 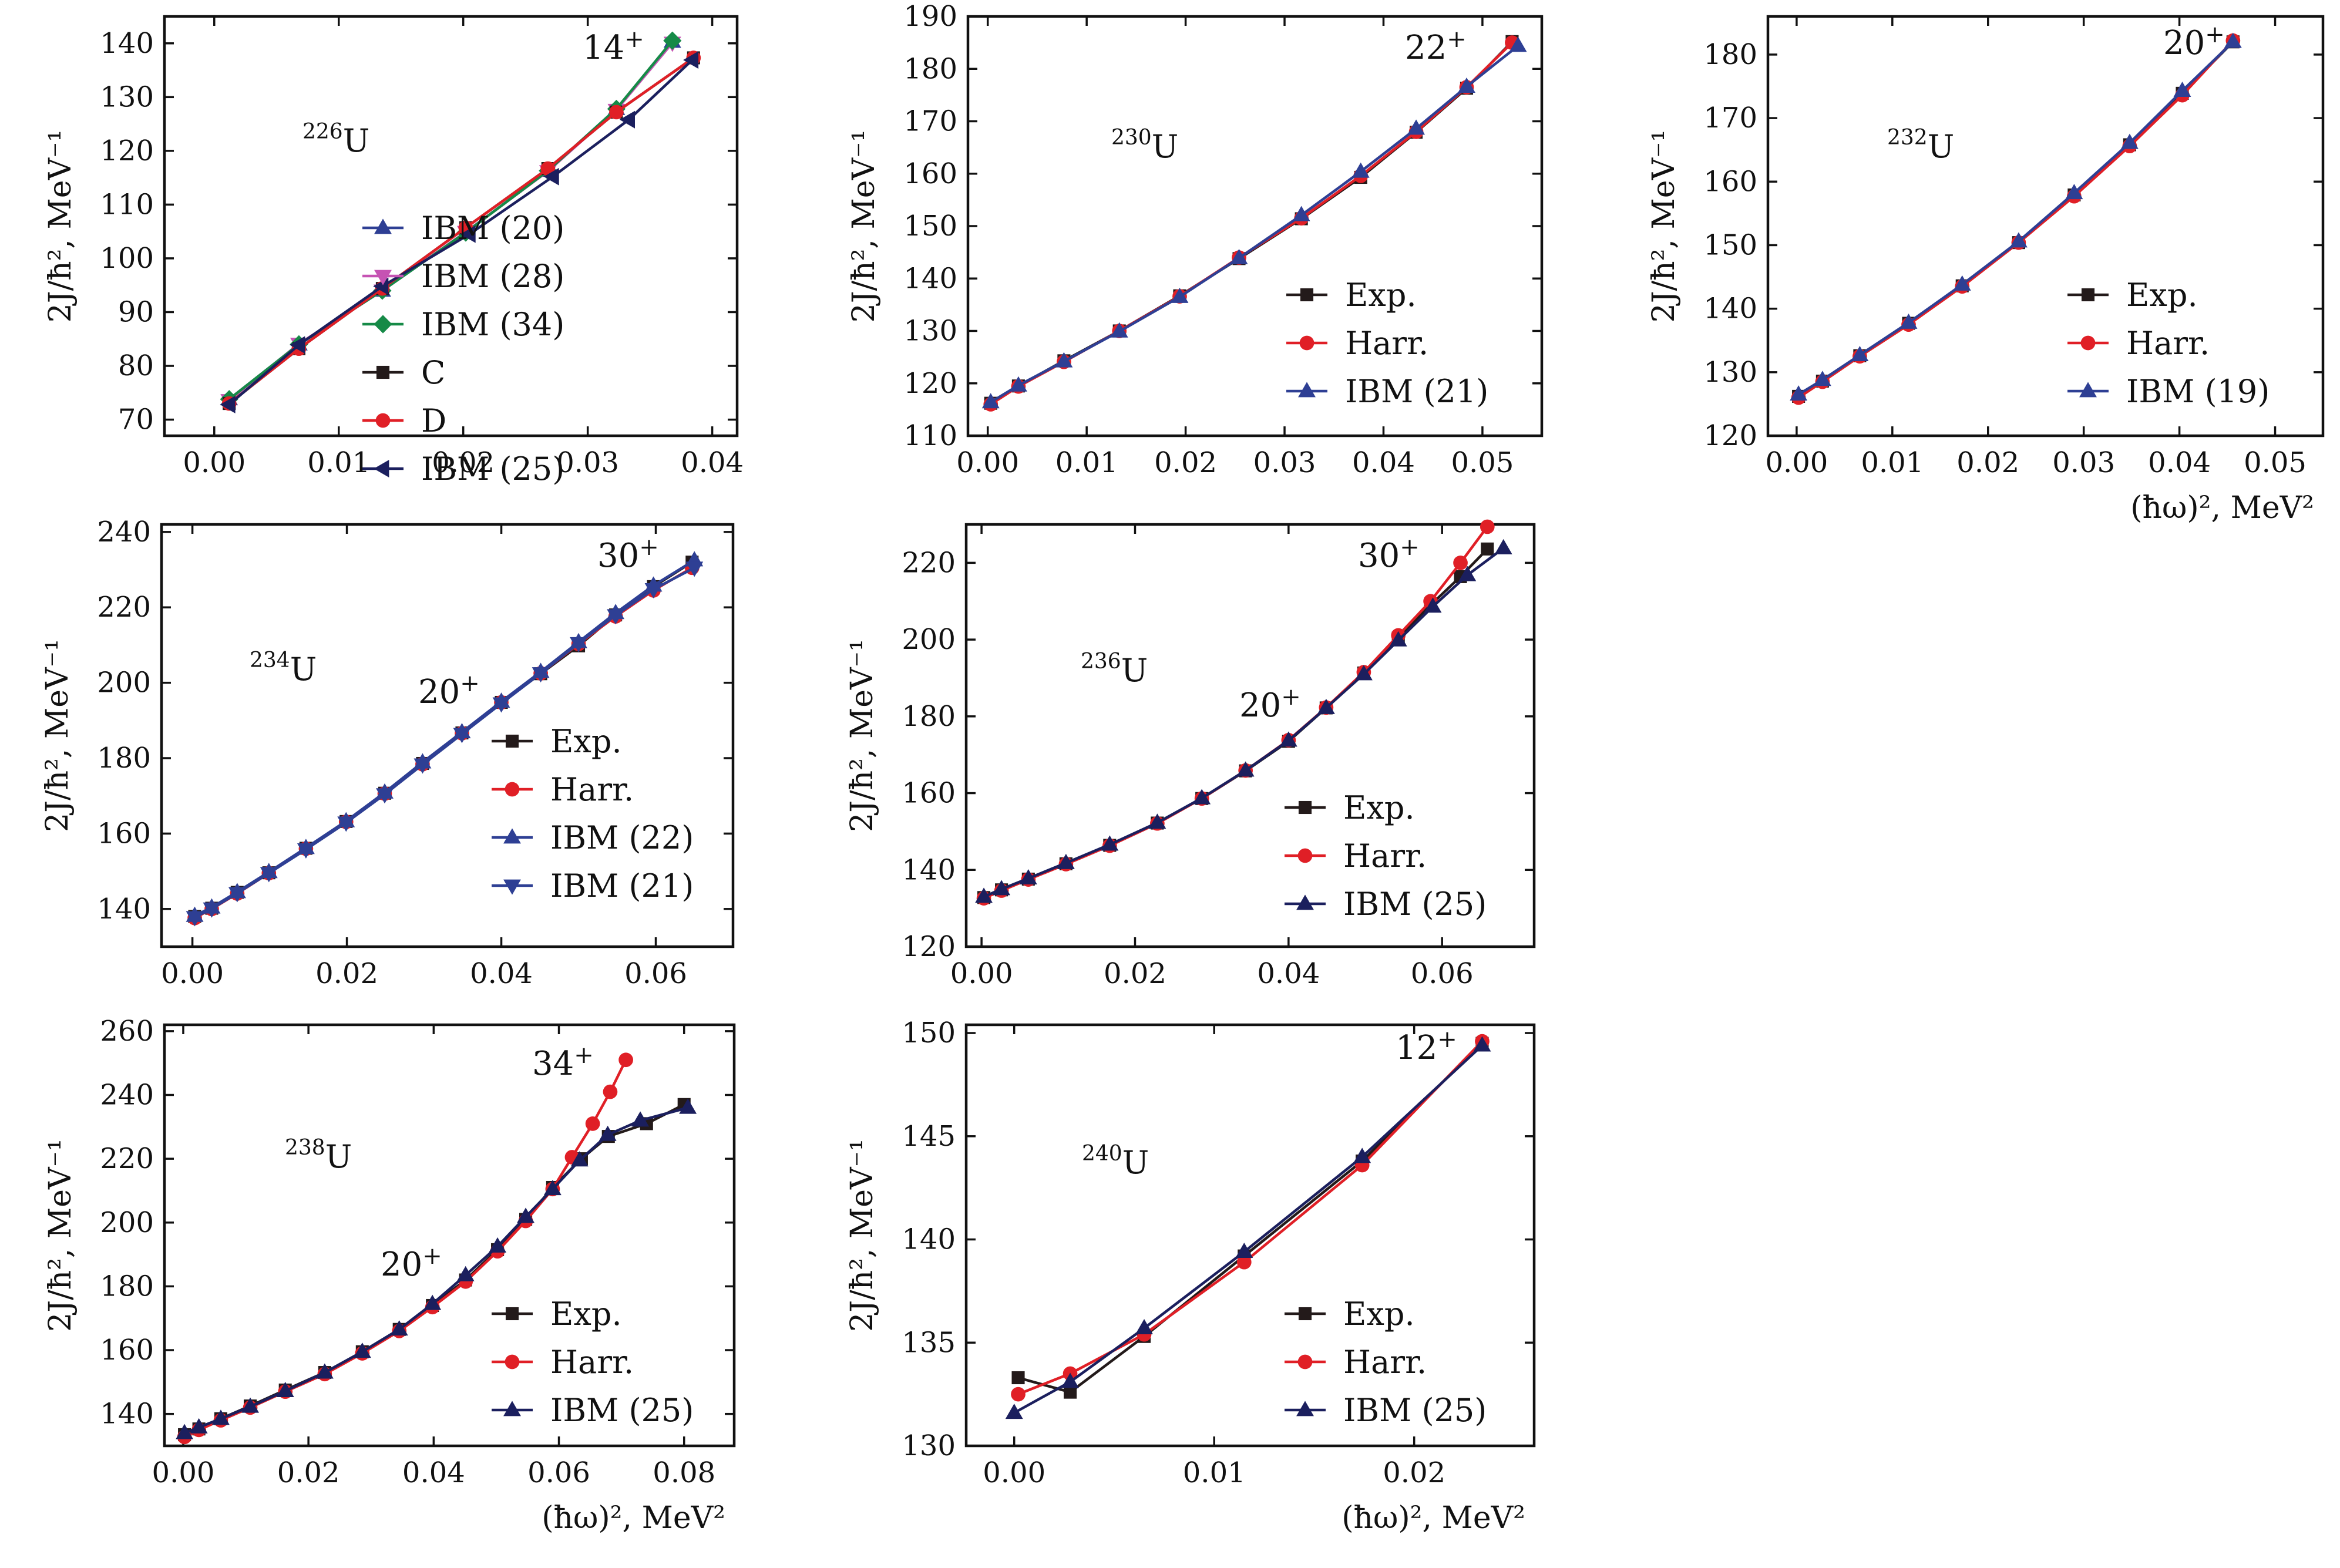 What do you see at coordinates (1730, 182) in the screenshot?
I see `y-tick-label: 160` at bounding box center [1730, 182].